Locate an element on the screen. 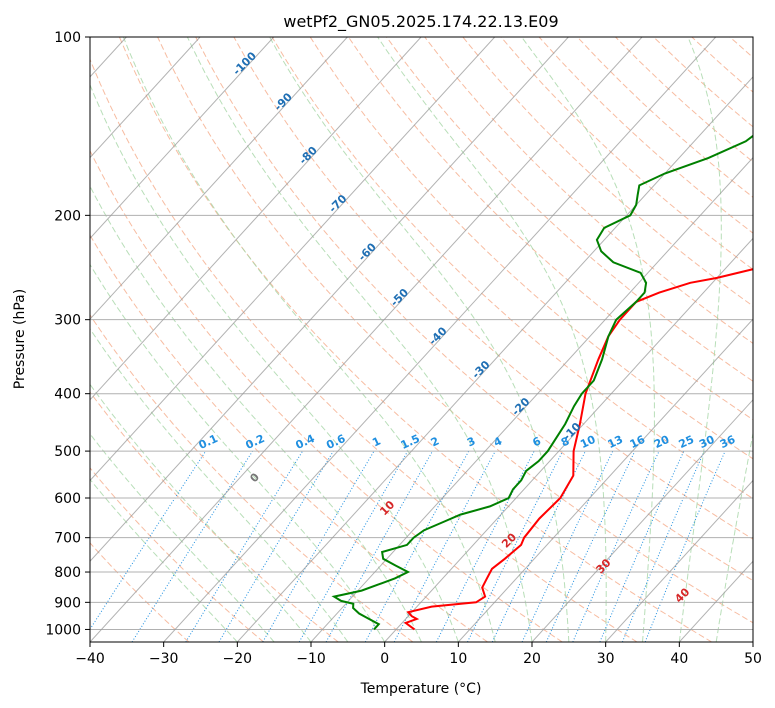 The width and height of the screenshot is (775, 708). mixing-ratio-label: 30 is located at coordinates (707, 442).